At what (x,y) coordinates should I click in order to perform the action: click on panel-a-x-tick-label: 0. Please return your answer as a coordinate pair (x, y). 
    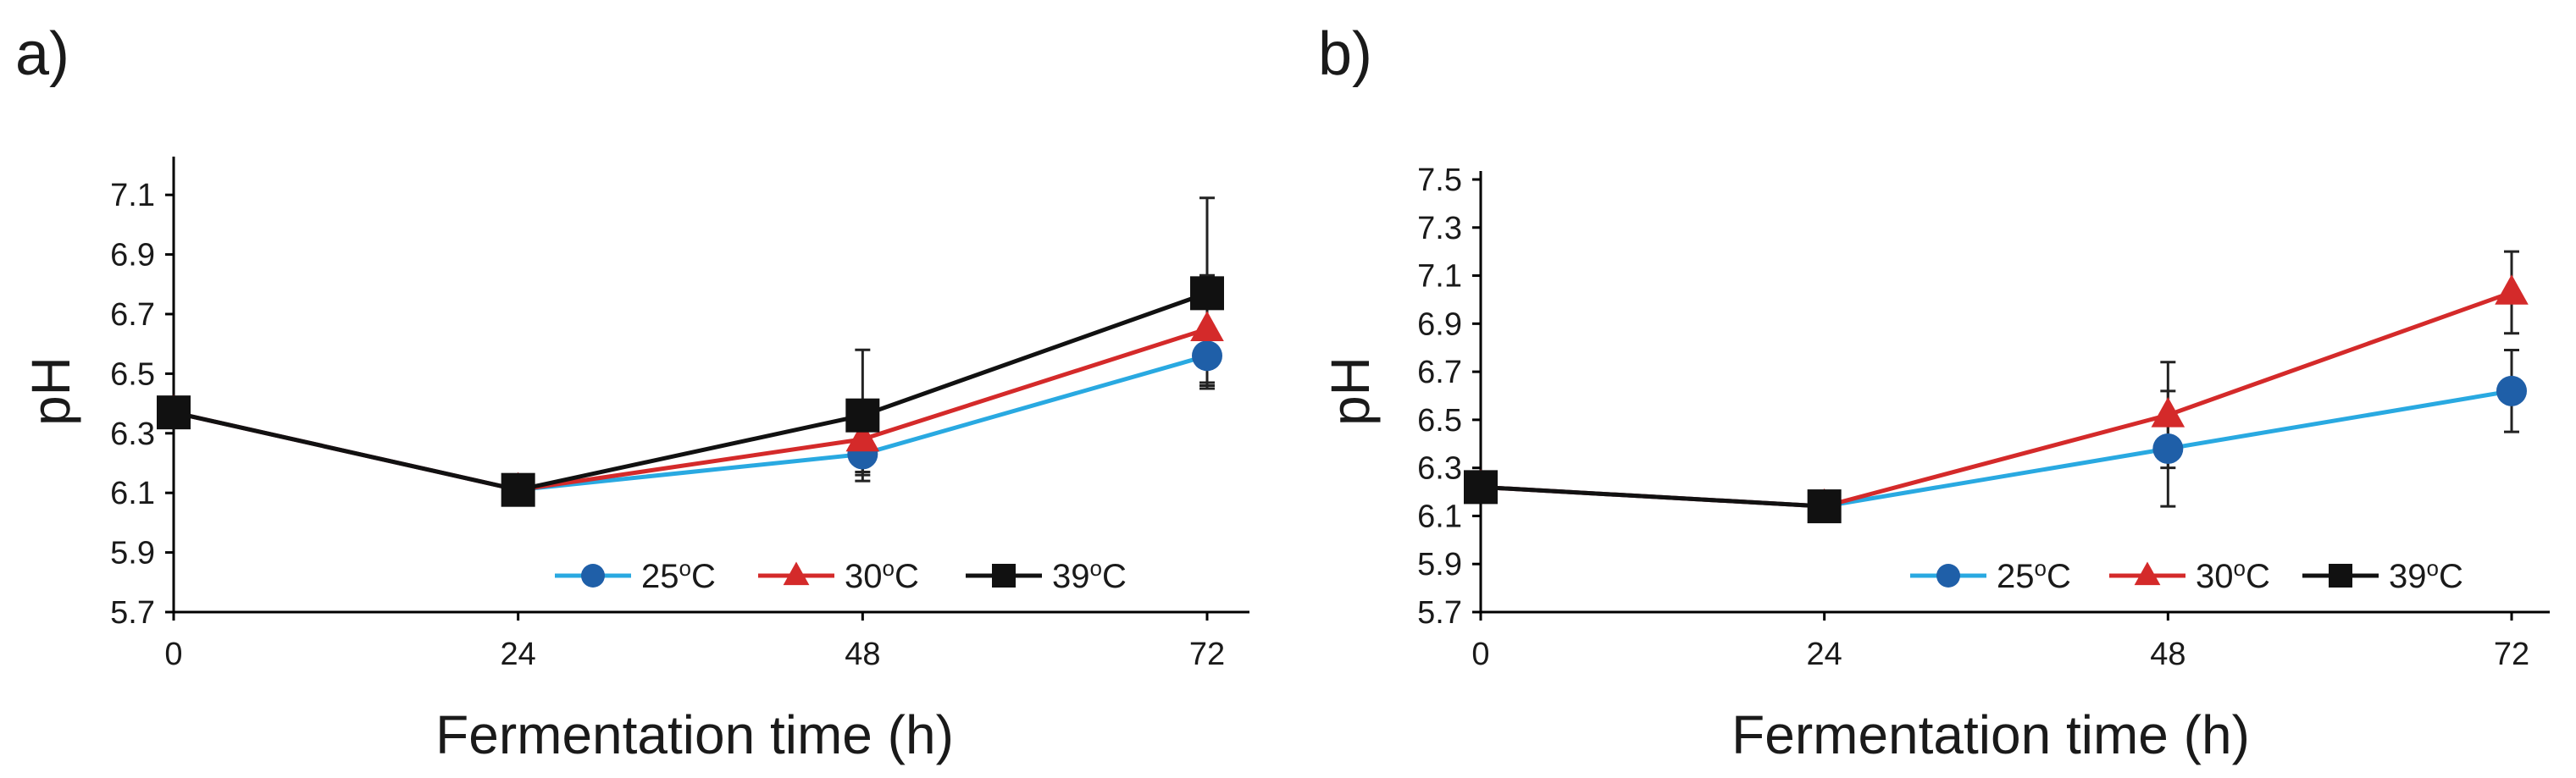
    Looking at the image, I should click on (173, 654).